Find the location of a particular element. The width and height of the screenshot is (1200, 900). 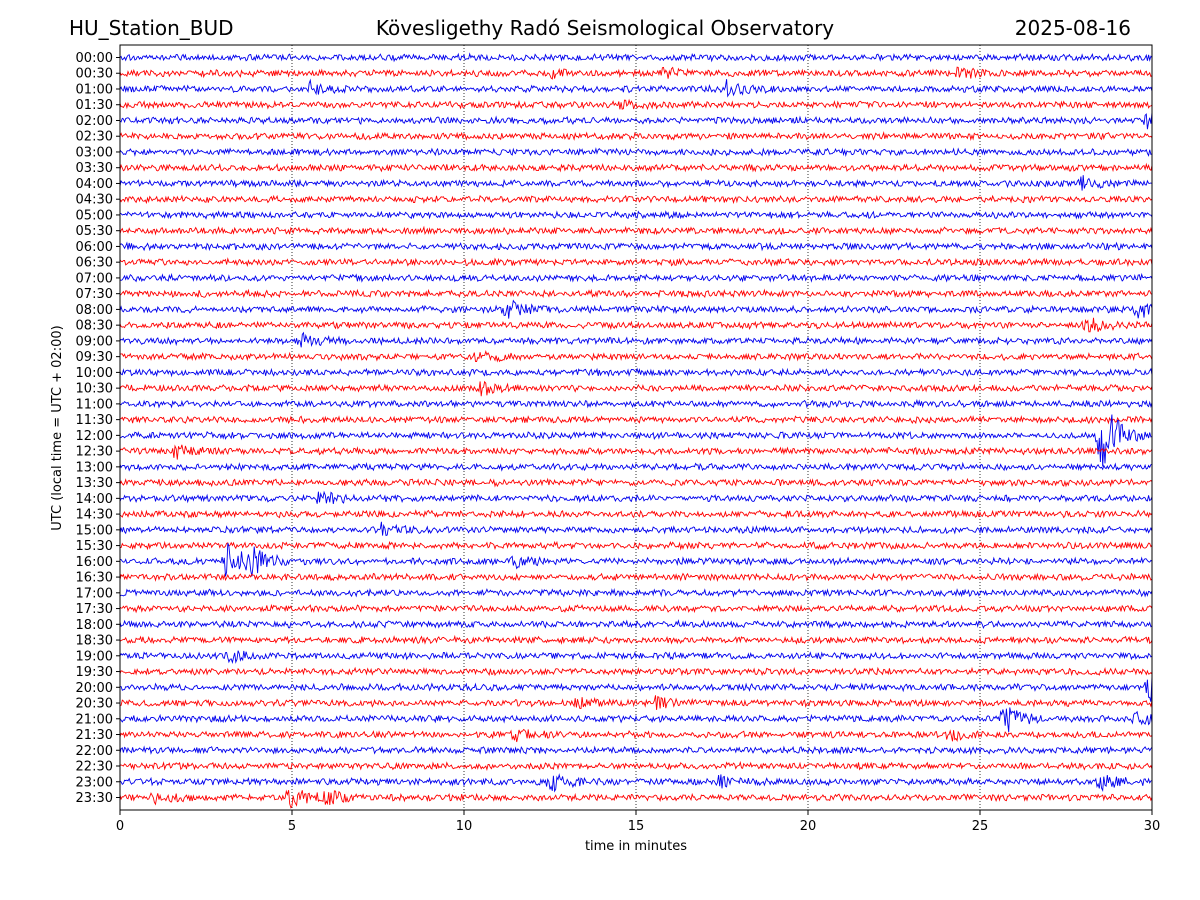

y-tick-label: 12:00 is located at coordinates (94, 436).